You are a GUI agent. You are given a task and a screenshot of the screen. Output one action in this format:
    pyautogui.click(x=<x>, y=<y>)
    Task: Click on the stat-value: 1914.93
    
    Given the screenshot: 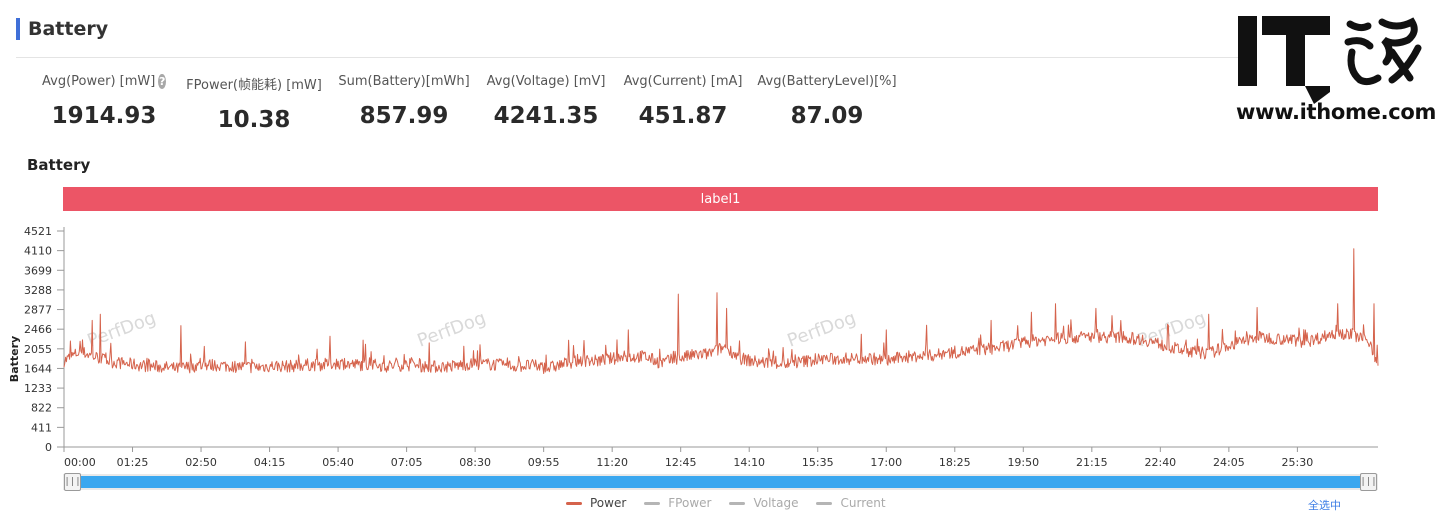 What is the action you would take?
    pyautogui.click(x=104, y=116)
    